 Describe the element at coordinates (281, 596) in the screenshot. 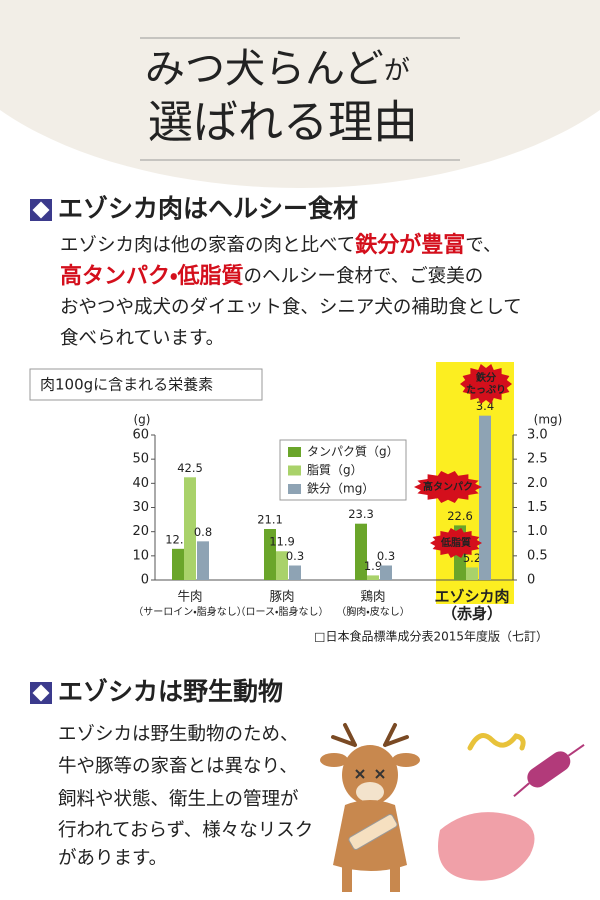

I see `x-tick-label: 豚肉` at that location.